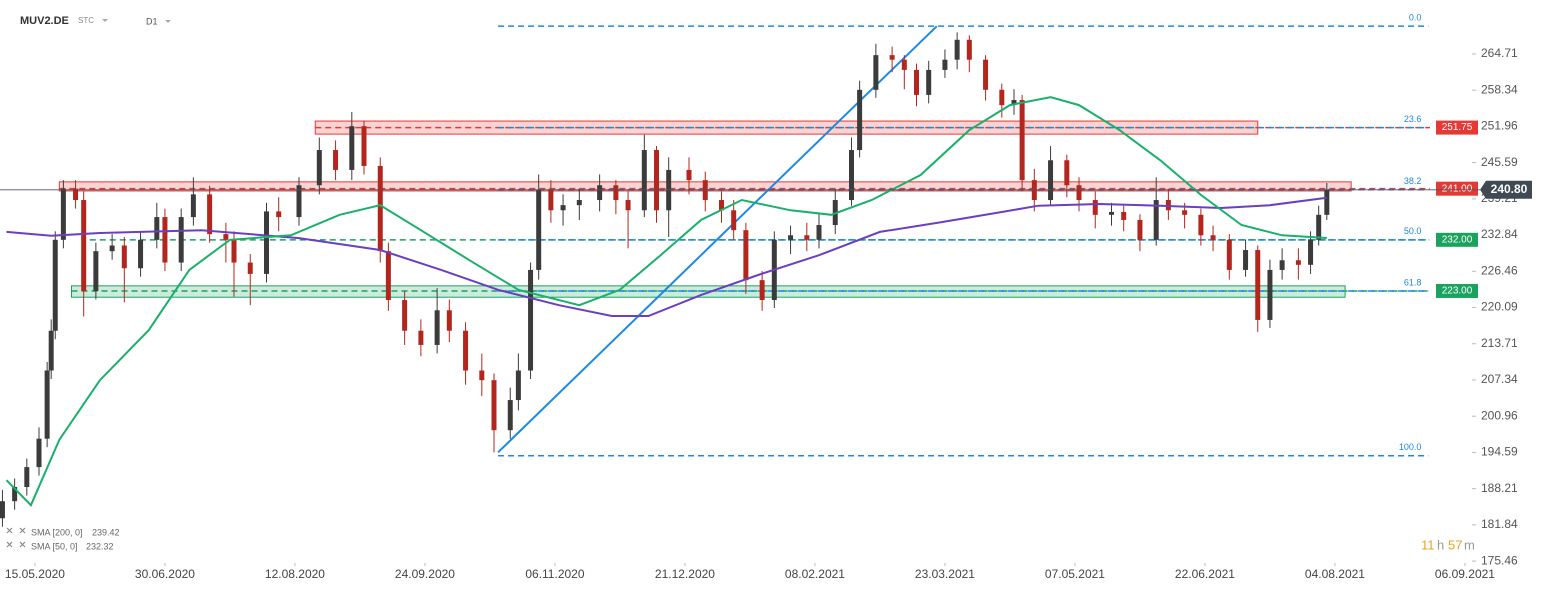  Describe the element at coordinates (1499, 379) in the screenshot. I see `y-tick-label: 207.34` at that location.